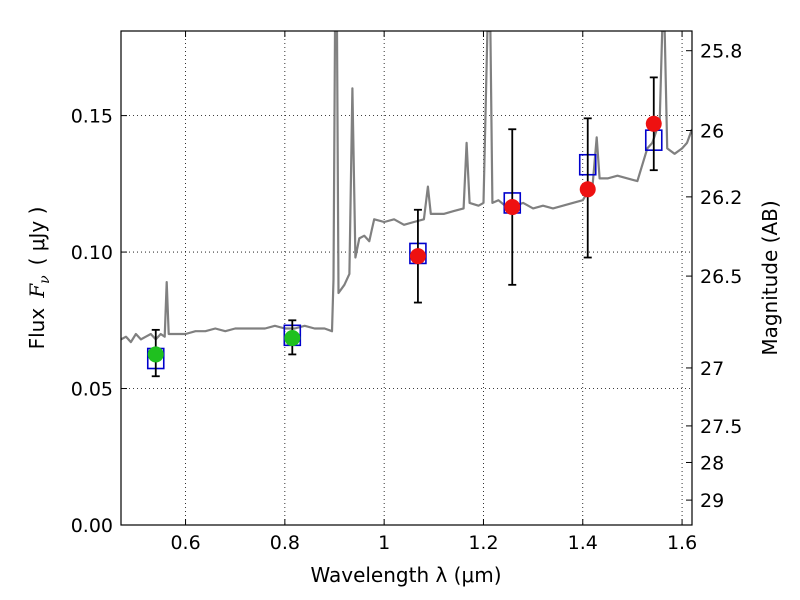 This screenshot has width=800, height=600. What do you see at coordinates (712, 131) in the screenshot?
I see `right-tick-label: 26` at bounding box center [712, 131].